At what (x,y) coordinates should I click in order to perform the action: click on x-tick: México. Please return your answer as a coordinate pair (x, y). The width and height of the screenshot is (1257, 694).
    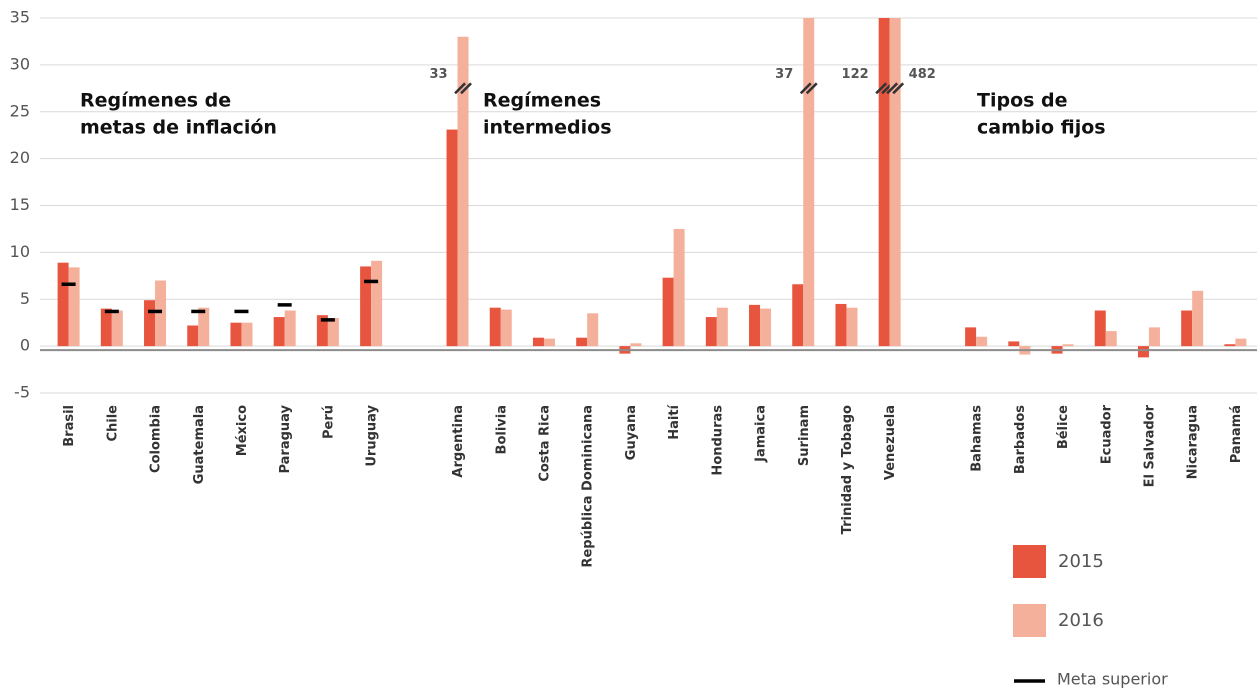
    Looking at the image, I should click on (242, 430).